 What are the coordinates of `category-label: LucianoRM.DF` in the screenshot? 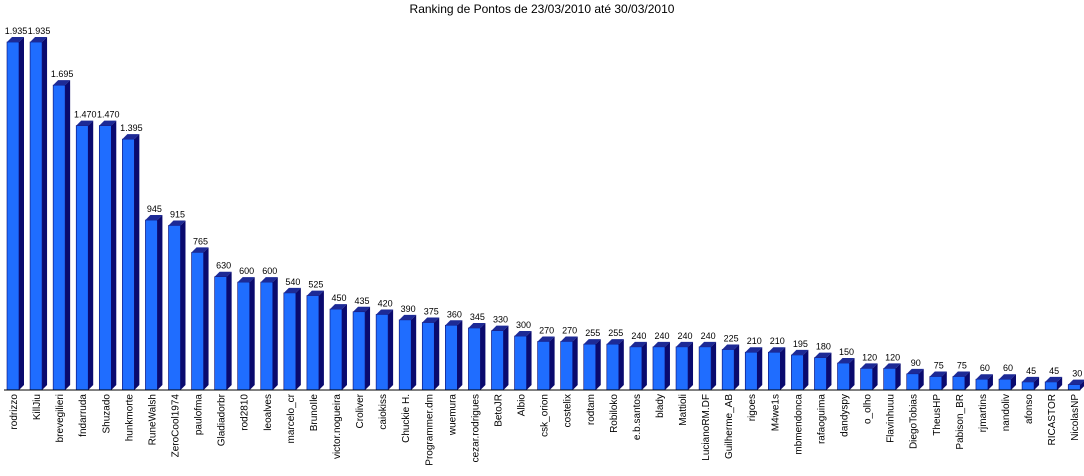 It's located at (706, 427).